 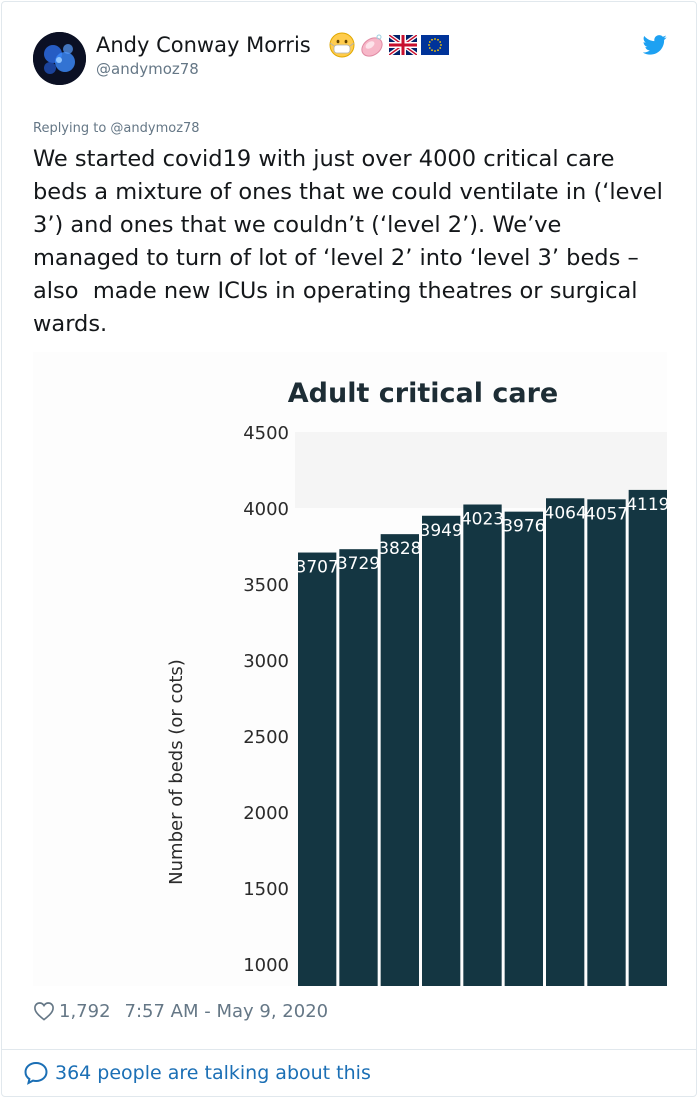 What do you see at coordinates (523, 527) in the screenshot?
I see `bar-value-label: 3976` at bounding box center [523, 527].